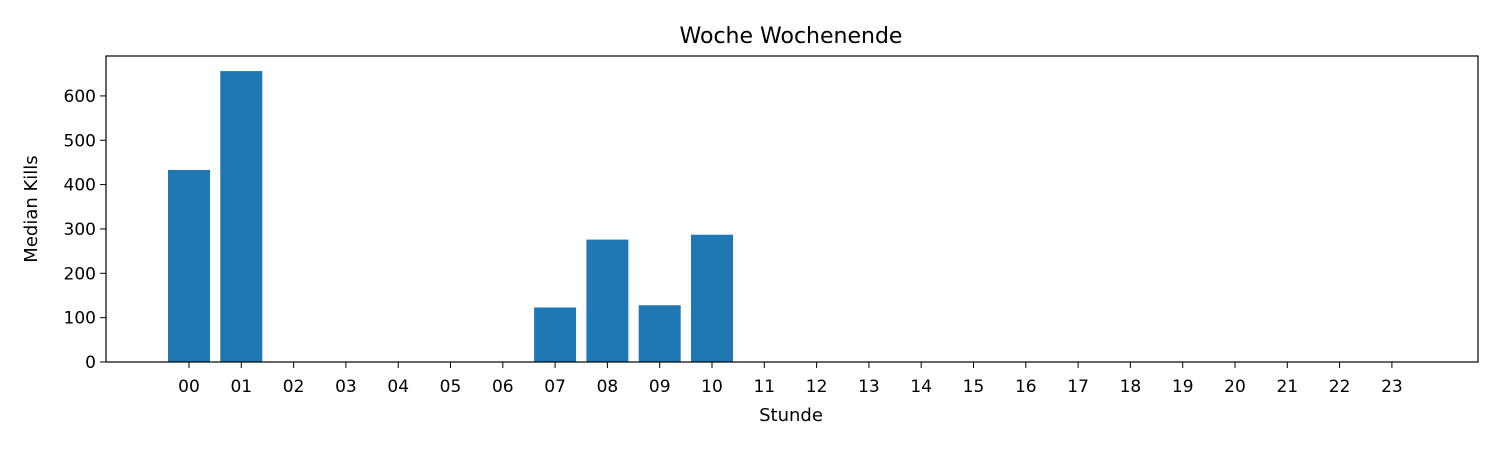 This screenshot has height=450, width=1500. What do you see at coordinates (80, 319) in the screenshot?
I see `y-tick-label: 100` at bounding box center [80, 319].